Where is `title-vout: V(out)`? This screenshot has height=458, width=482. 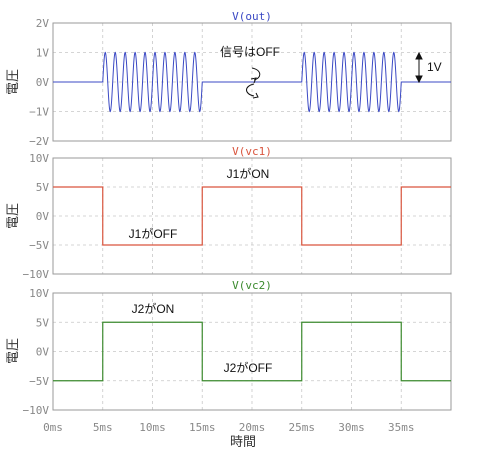 title-vout: V(out) is located at coordinates (252, 16).